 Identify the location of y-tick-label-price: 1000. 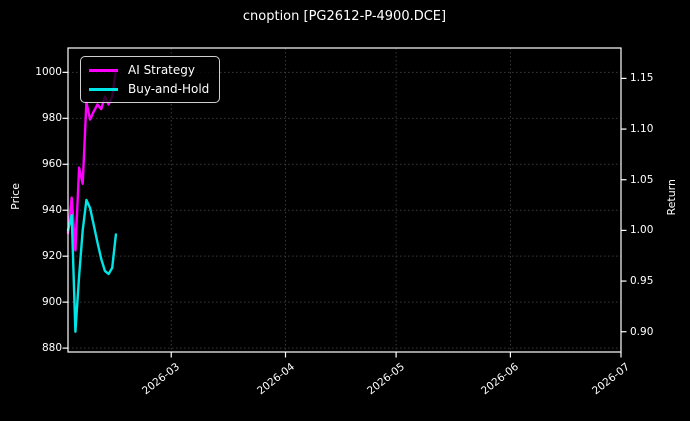
(48, 72).